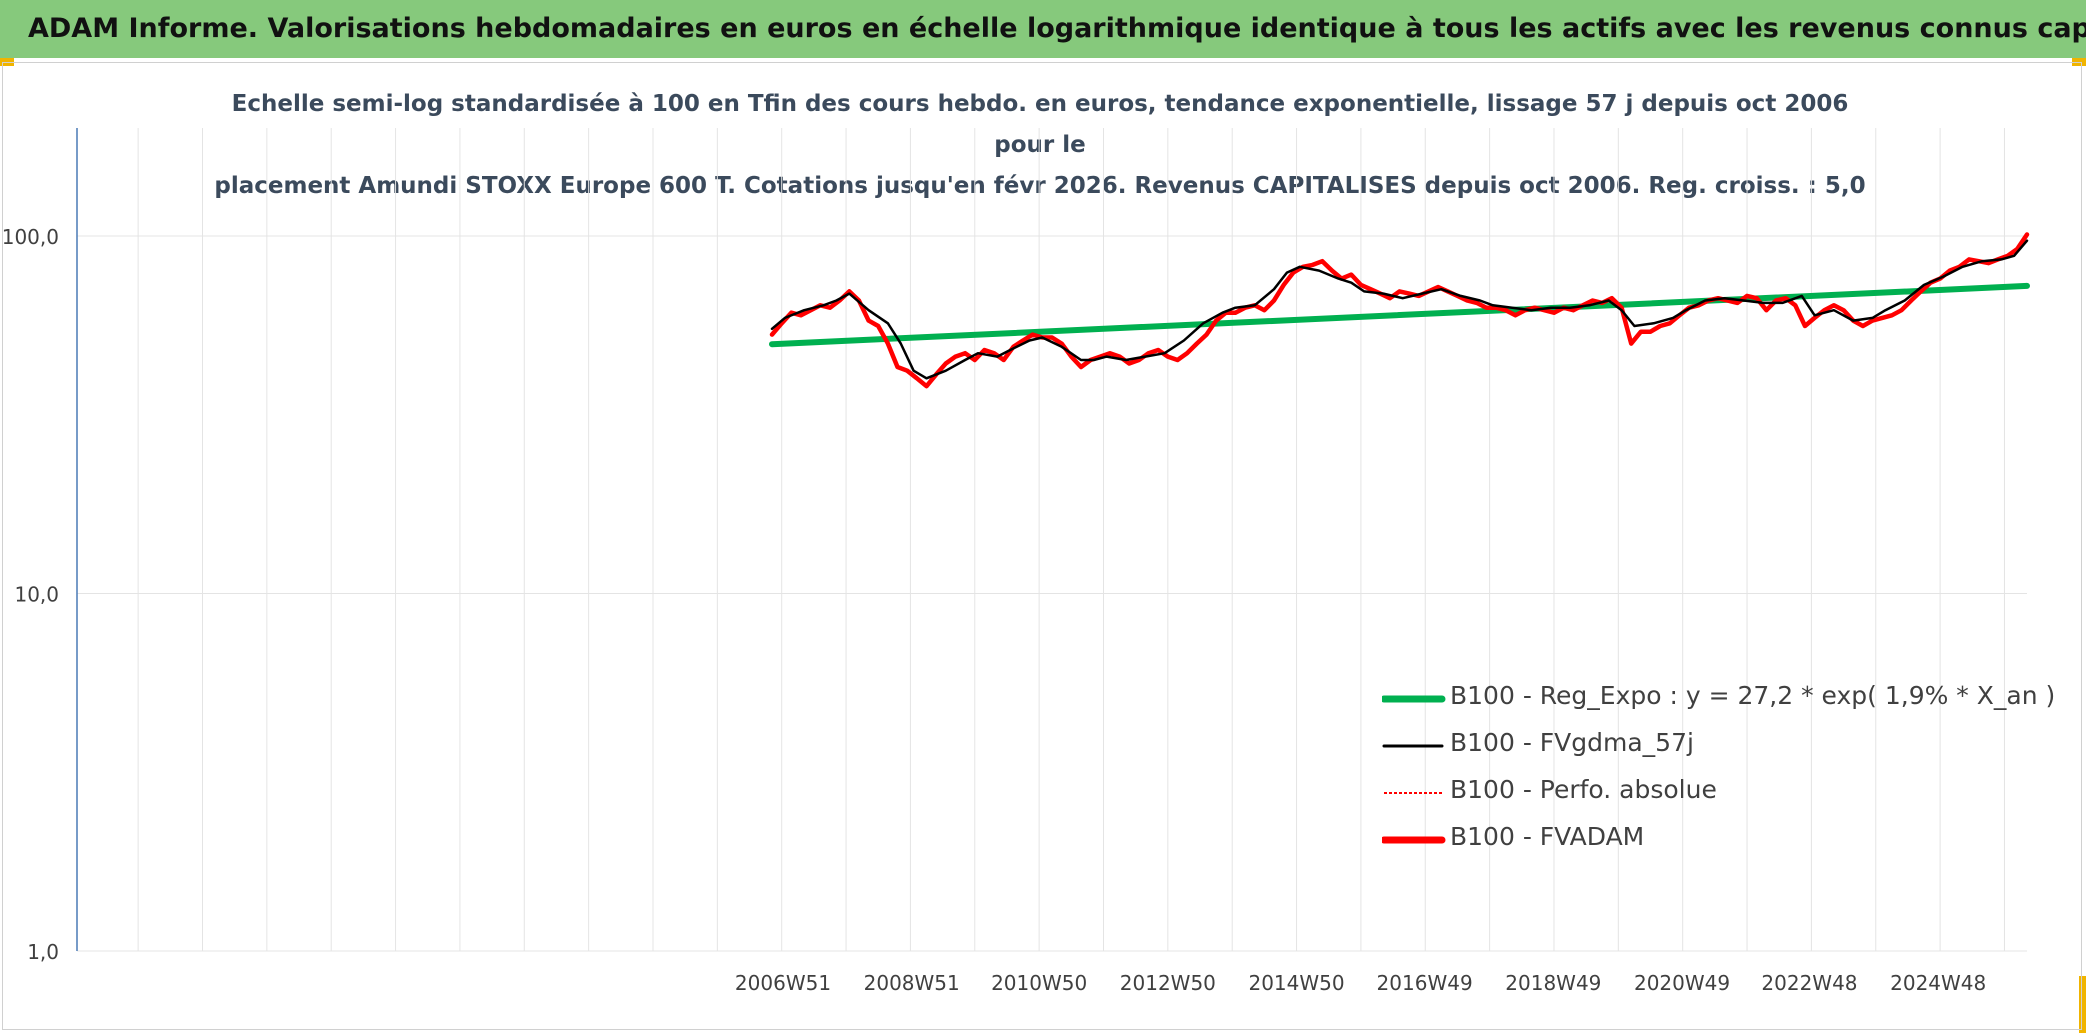 The height and width of the screenshot is (1033, 2086). I want to click on x-tick-label: 2022W48, so click(1809, 983).